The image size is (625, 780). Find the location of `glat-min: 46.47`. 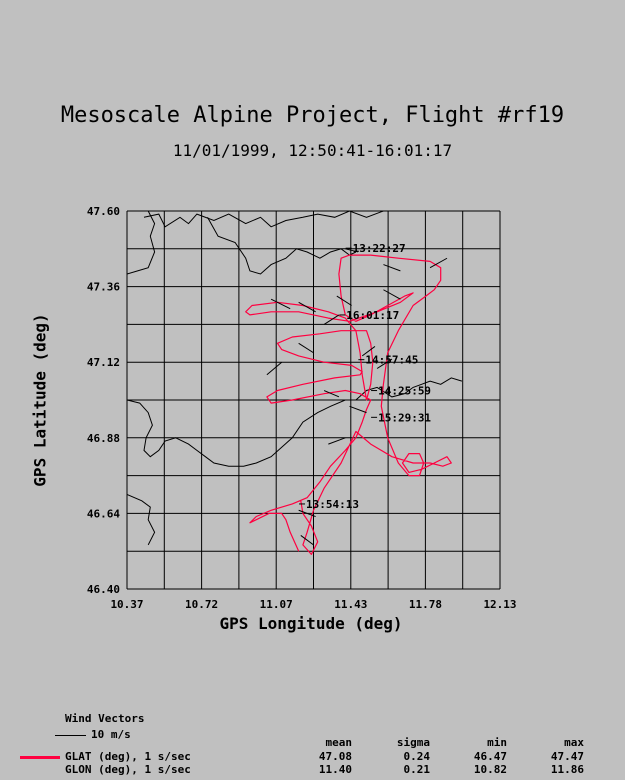

glat-min: 46.47 is located at coordinates (490, 756).